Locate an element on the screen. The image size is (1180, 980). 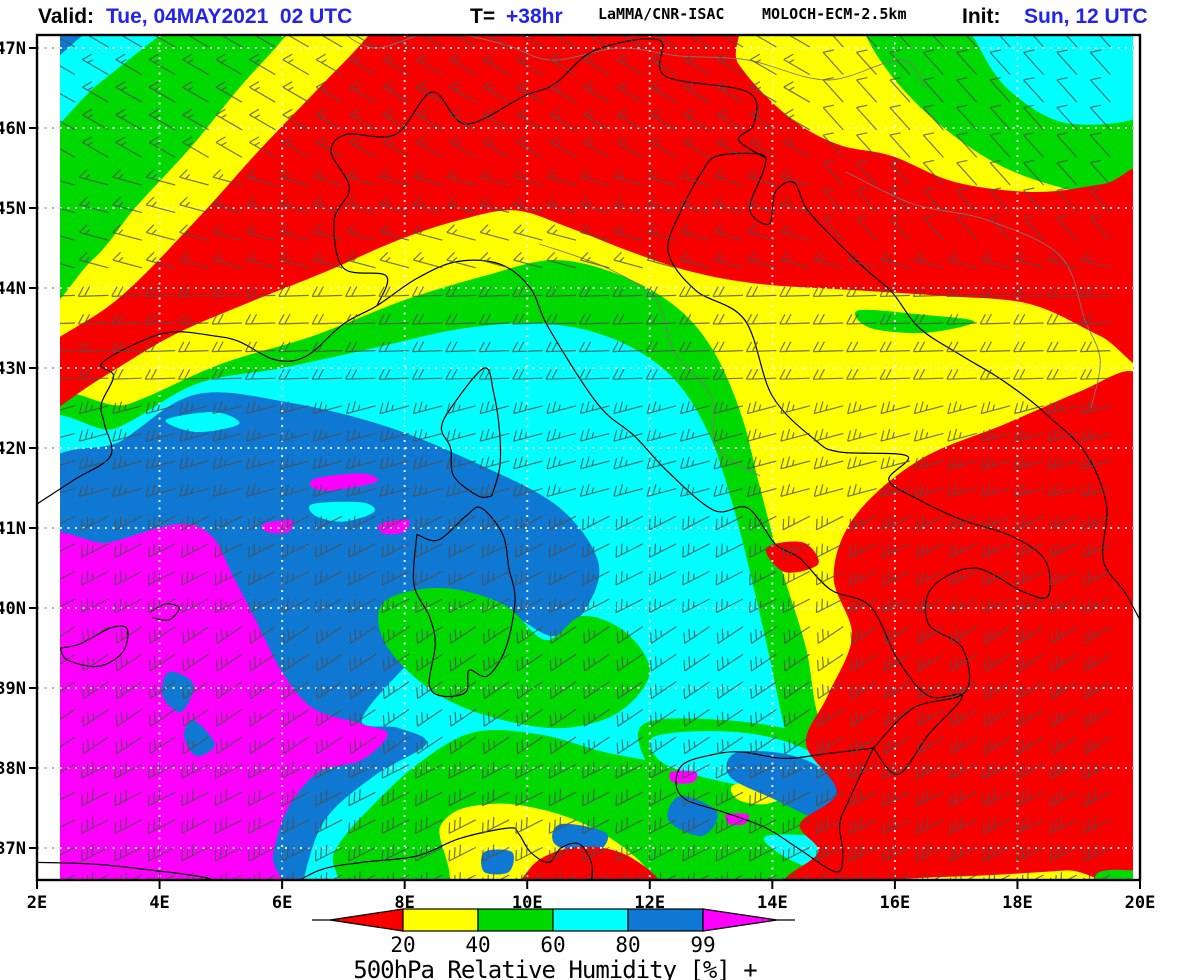
lat-tick-label: 47N is located at coordinates (13, 49).